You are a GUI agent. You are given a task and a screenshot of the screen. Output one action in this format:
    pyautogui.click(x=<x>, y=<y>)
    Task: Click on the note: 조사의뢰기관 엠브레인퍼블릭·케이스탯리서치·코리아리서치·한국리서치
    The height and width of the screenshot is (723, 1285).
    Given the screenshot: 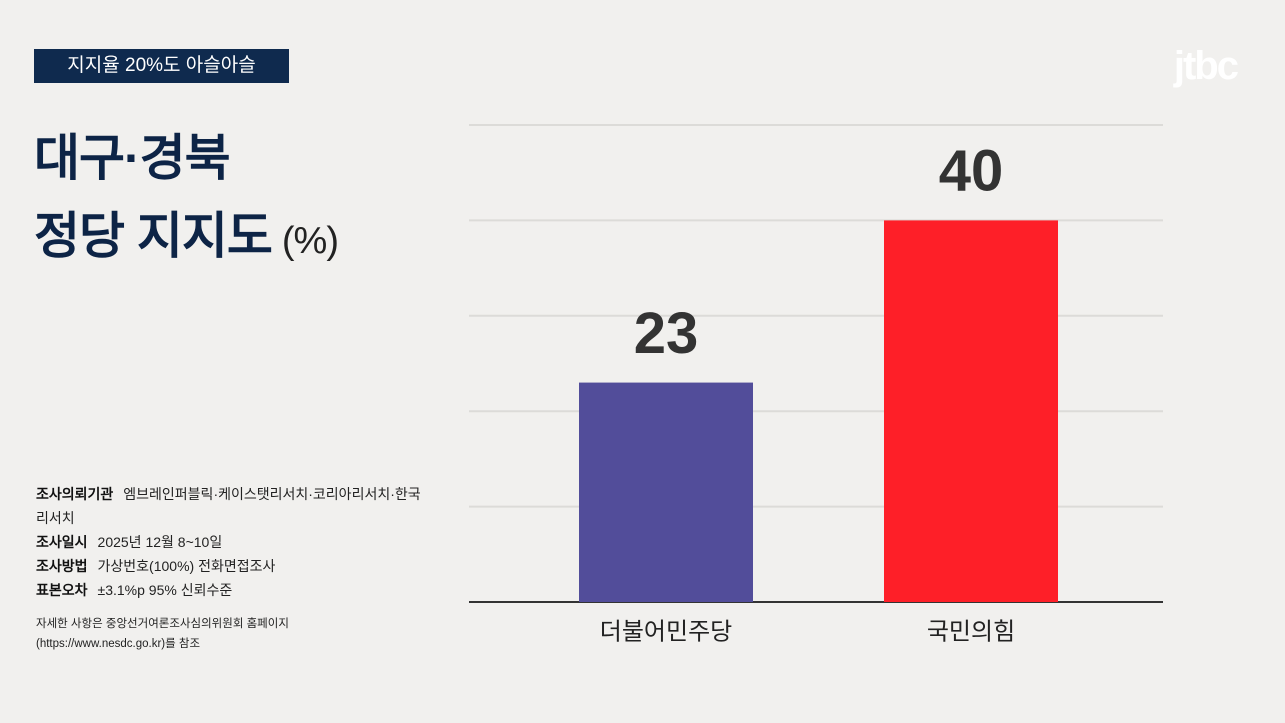 What is the action you would take?
    pyautogui.click(x=231, y=506)
    